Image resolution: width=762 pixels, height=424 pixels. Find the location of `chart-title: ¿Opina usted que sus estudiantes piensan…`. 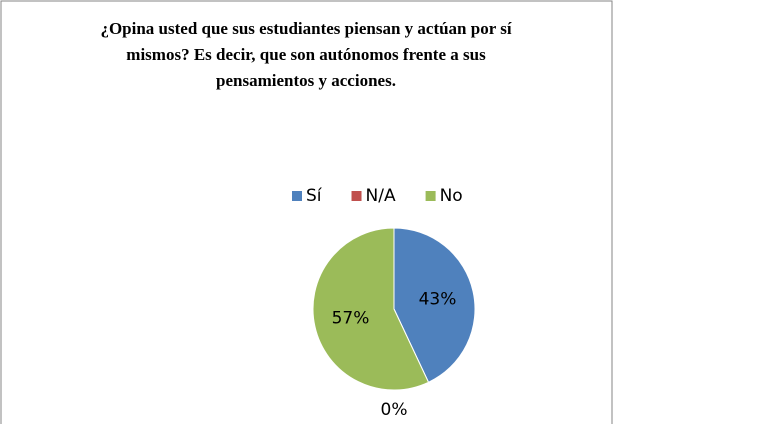

chart-title: ¿Opina usted que sus estudiantes piensan… is located at coordinates (306, 54).